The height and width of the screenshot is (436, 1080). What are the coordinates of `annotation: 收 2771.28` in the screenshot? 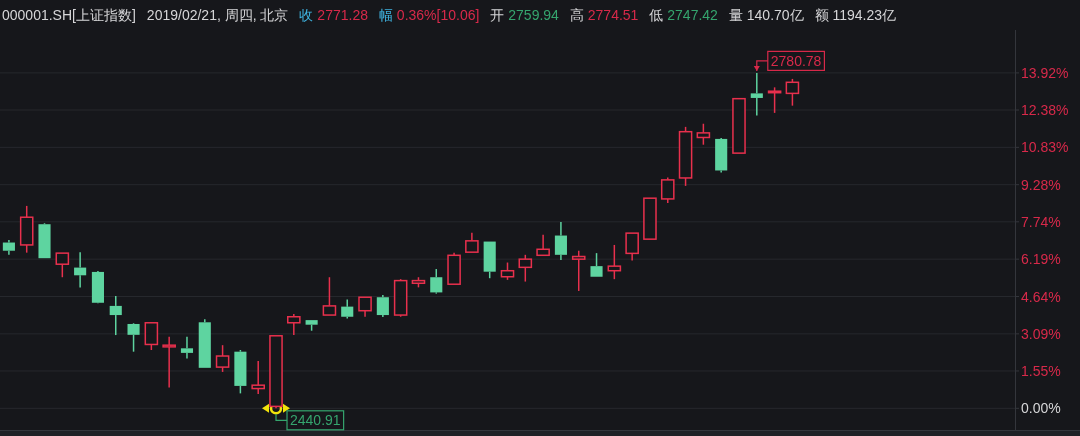 It's located at (333, 15).